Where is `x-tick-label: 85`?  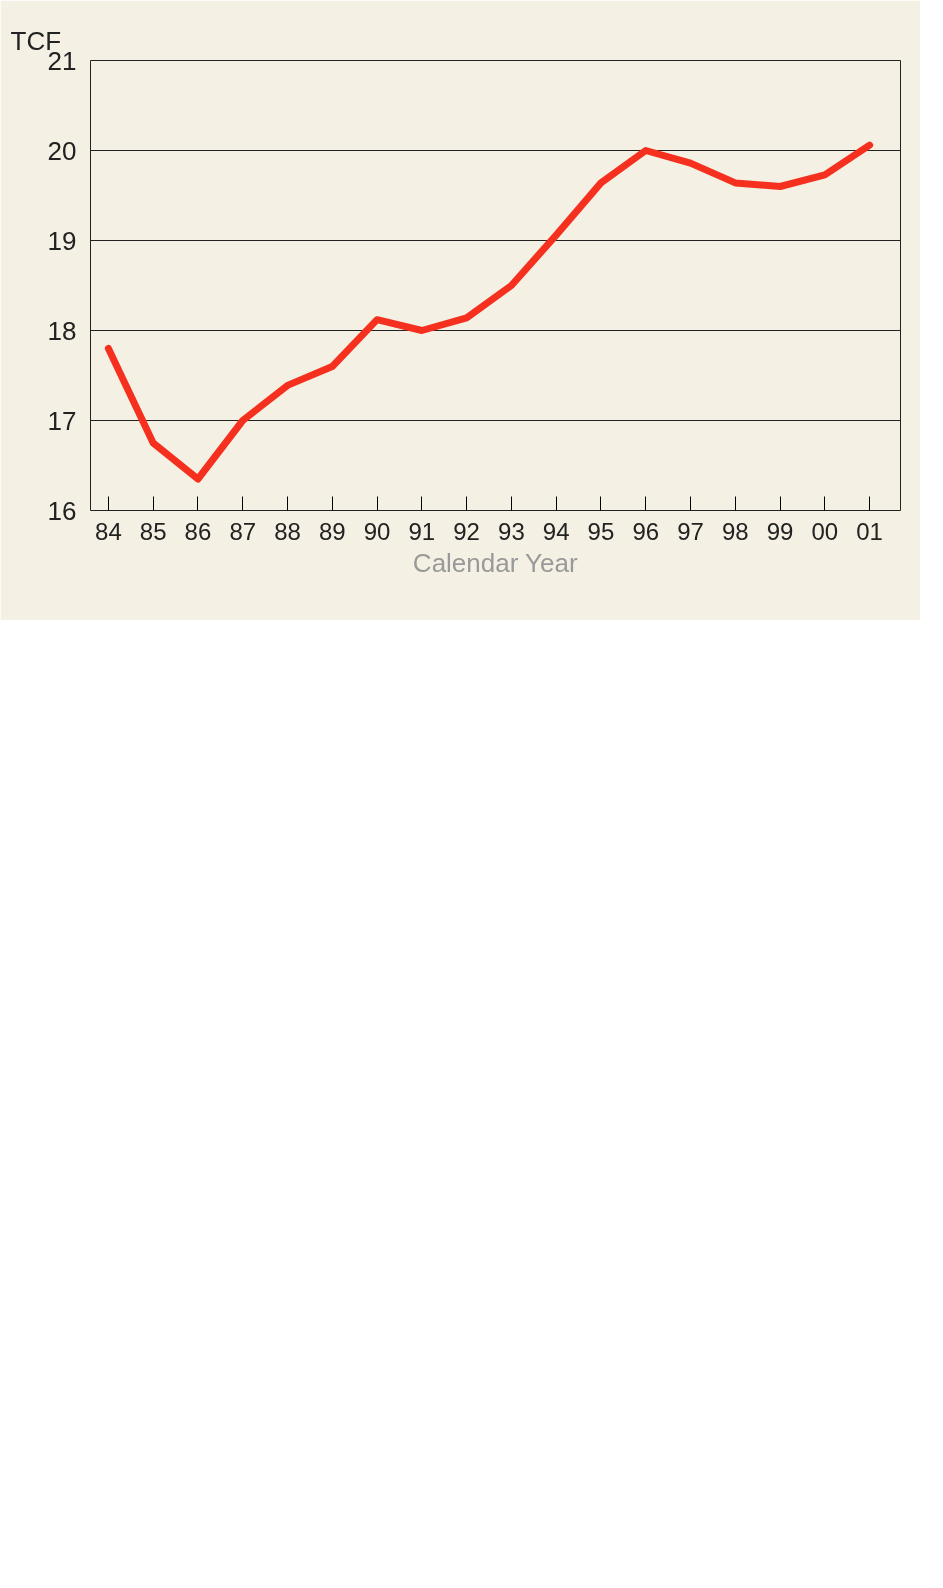 x-tick-label: 85 is located at coordinates (153, 531).